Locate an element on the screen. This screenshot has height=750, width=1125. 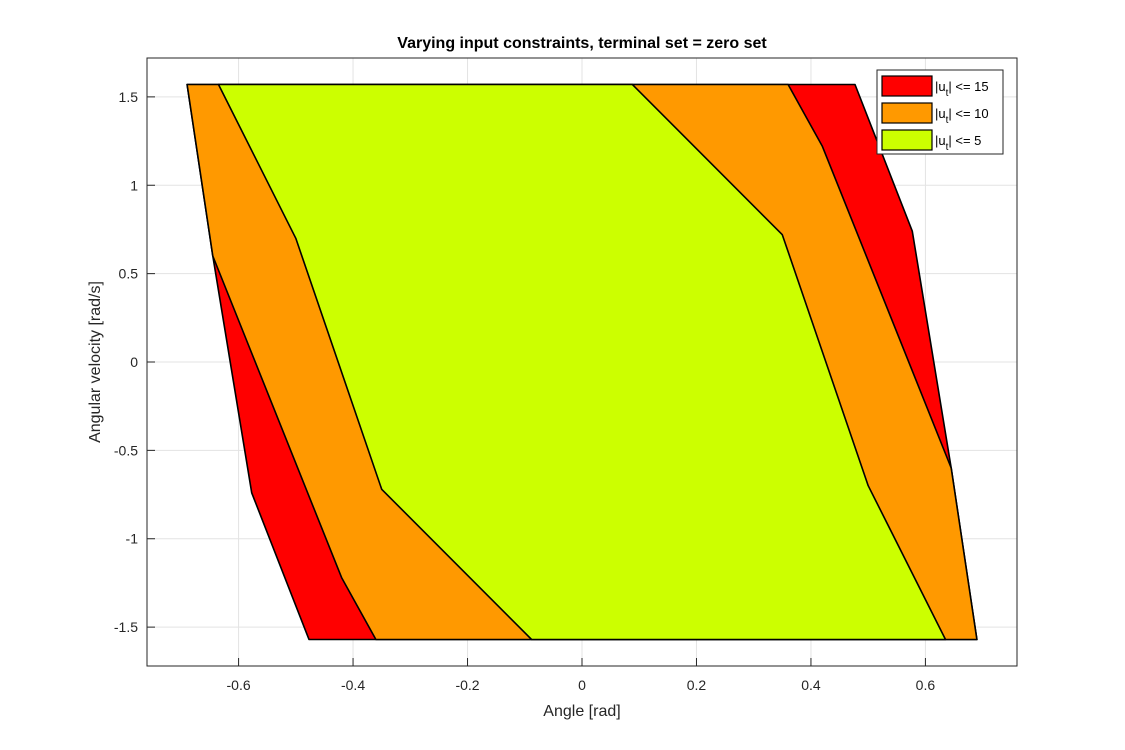
y-tick-label: -0.5 is located at coordinates (126, 450).